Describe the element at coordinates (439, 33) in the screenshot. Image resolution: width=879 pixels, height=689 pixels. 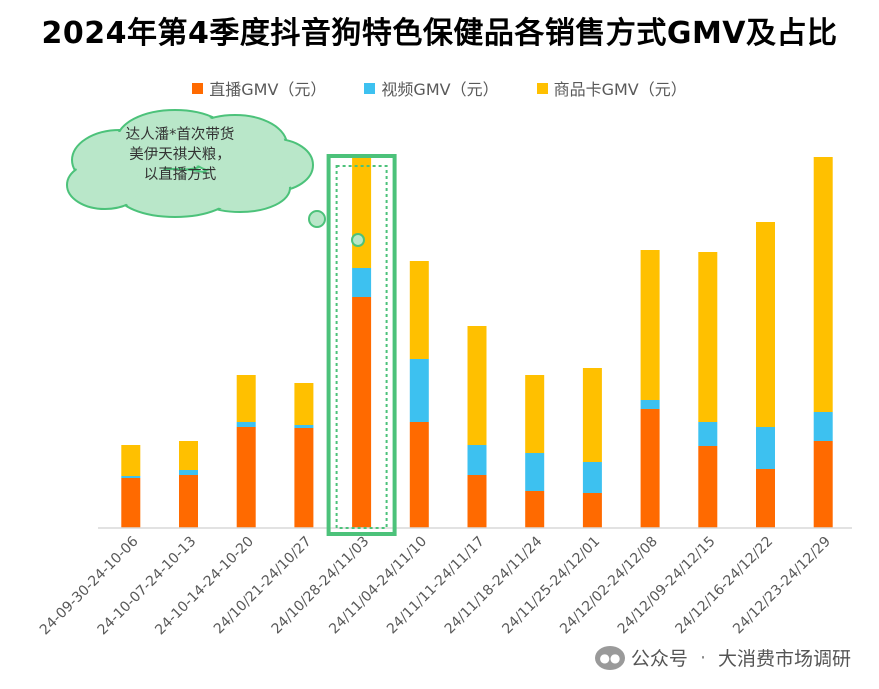
I see `chart-title: 2024年第4季度抖音狗特色保健品各销售方式GMV及占比` at that location.